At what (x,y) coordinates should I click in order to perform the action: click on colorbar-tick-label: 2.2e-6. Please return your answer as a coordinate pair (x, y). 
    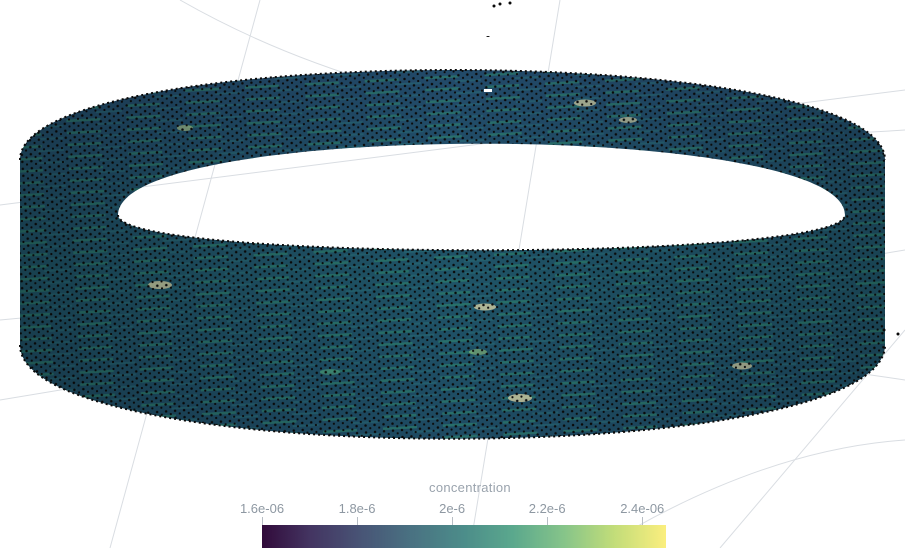
    Looking at the image, I should click on (547, 508).